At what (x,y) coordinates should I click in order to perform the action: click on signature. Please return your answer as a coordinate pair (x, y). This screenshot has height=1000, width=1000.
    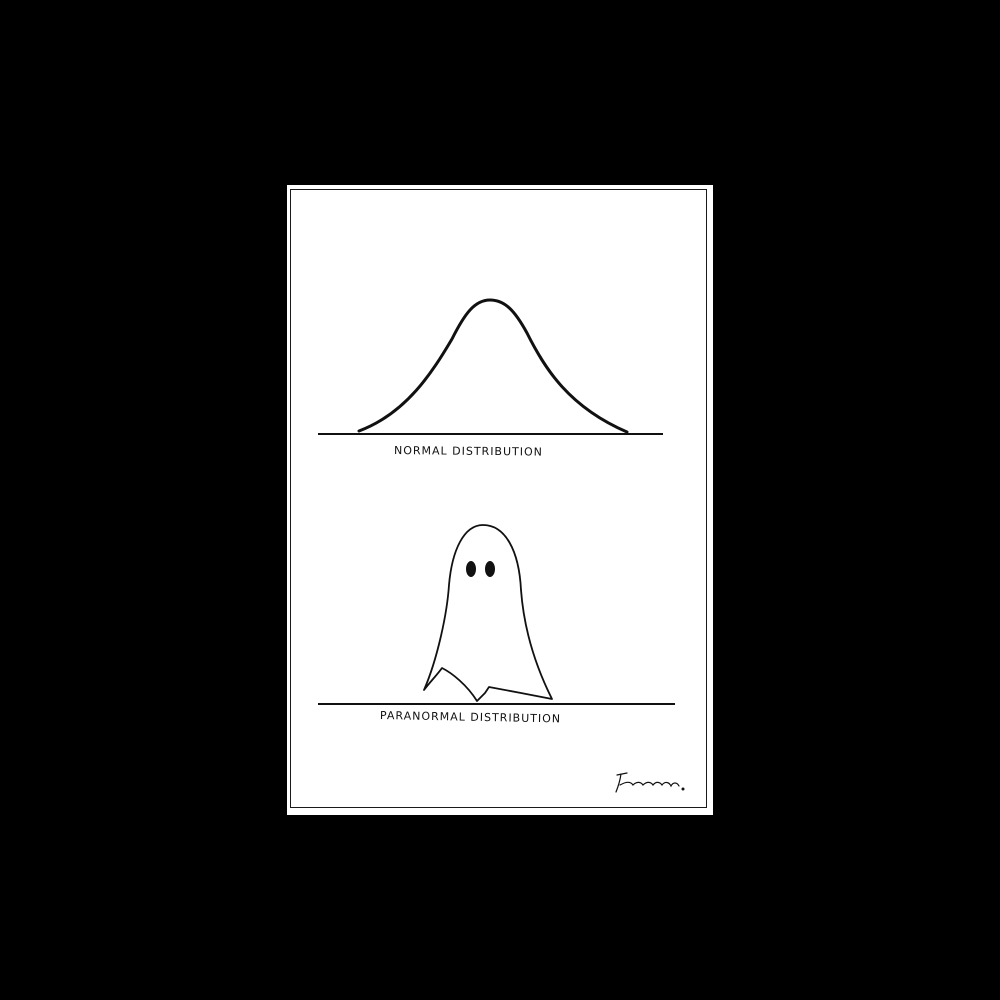
    Looking at the image, I should click on (650, 782).